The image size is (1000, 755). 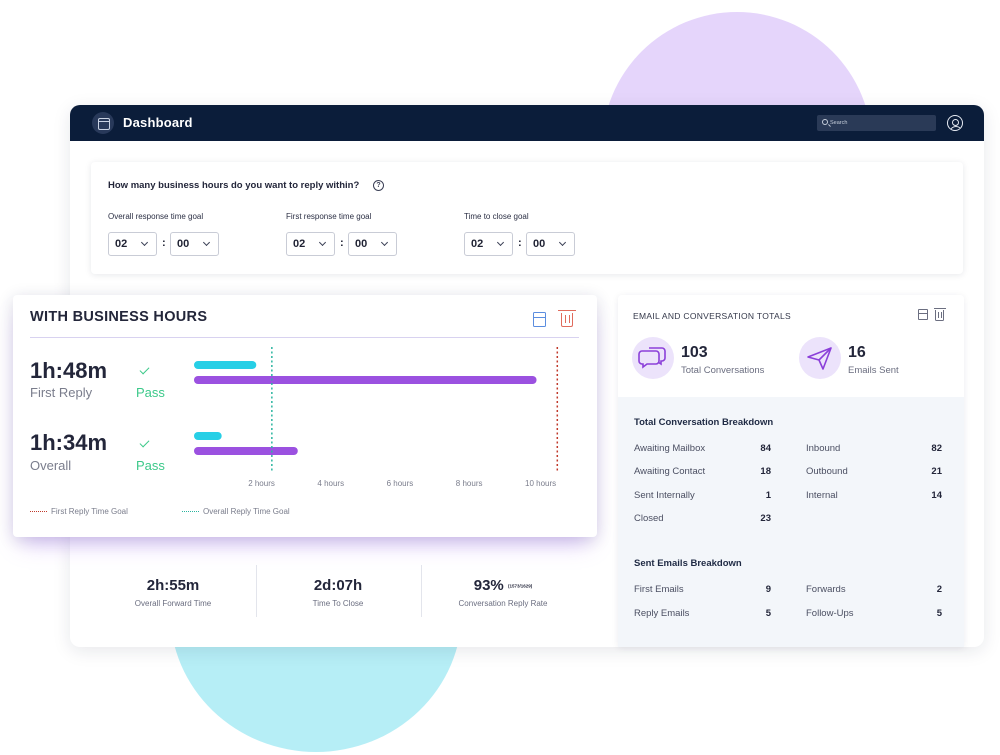 What do you see at coordinates (194, 244) in the screenshot?
I see `overall-goal-minutes-select: 00` at bounding box center [194, 244].